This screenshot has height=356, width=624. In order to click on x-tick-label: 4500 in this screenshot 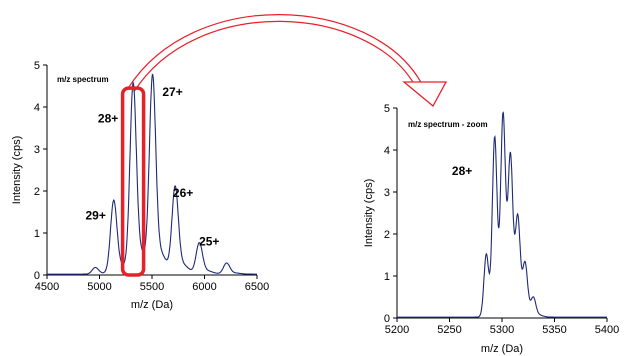, I will do `click(47, 287)`.